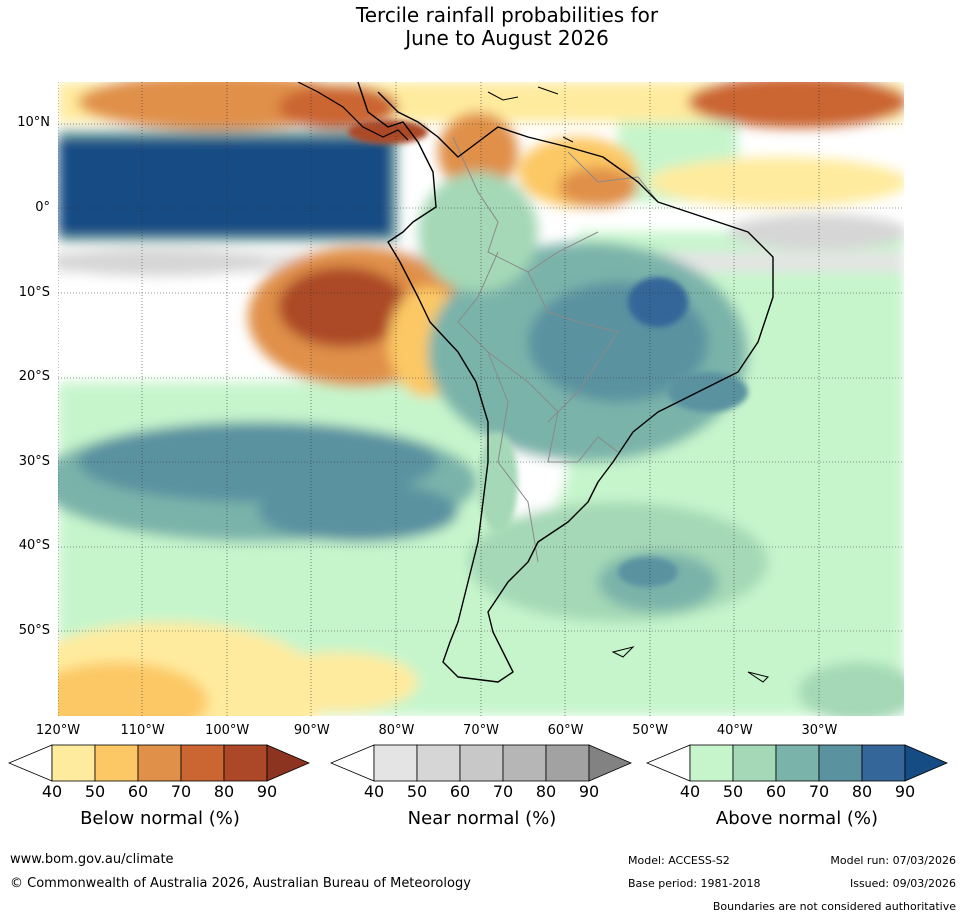 This screenshot has height=919, width=965. What do you see at coordinates (160, 818) in the screenshot?
I see `colorbar-below-title: Below normal (%)` at bounding box center [160, 818].